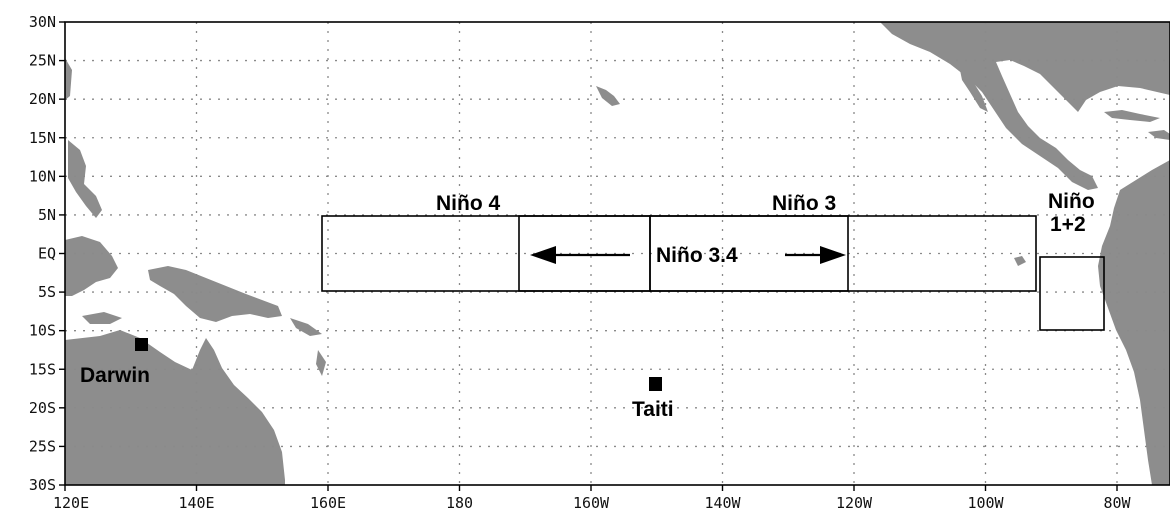 This screenshot has width=1170, height=515. Describe the element at coordinates (1020, 261) in the screenshot. I see `galapagos-islands` at that location.